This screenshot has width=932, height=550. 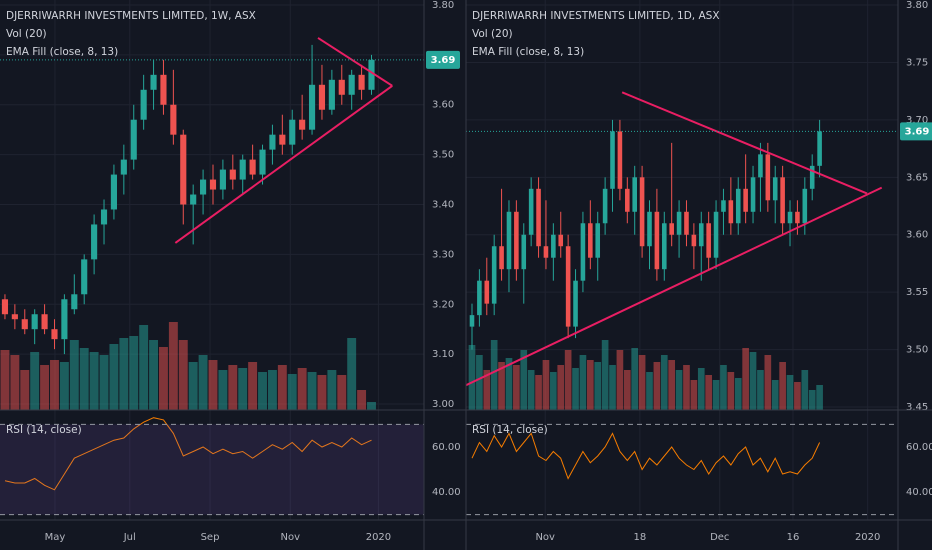 What do you see at coordinates (793, 537) in the screenshot?
I see `x-tick-label: 16` at bounding box center [793, 537].